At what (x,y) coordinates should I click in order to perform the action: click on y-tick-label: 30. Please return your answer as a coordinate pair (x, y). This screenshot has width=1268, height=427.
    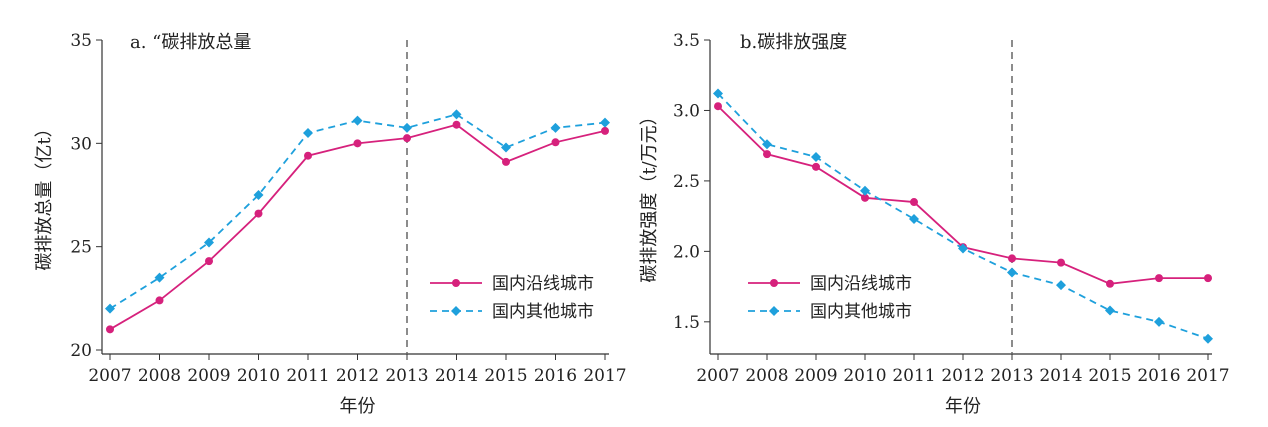
    Looking at the image, I should click on (81, 144).